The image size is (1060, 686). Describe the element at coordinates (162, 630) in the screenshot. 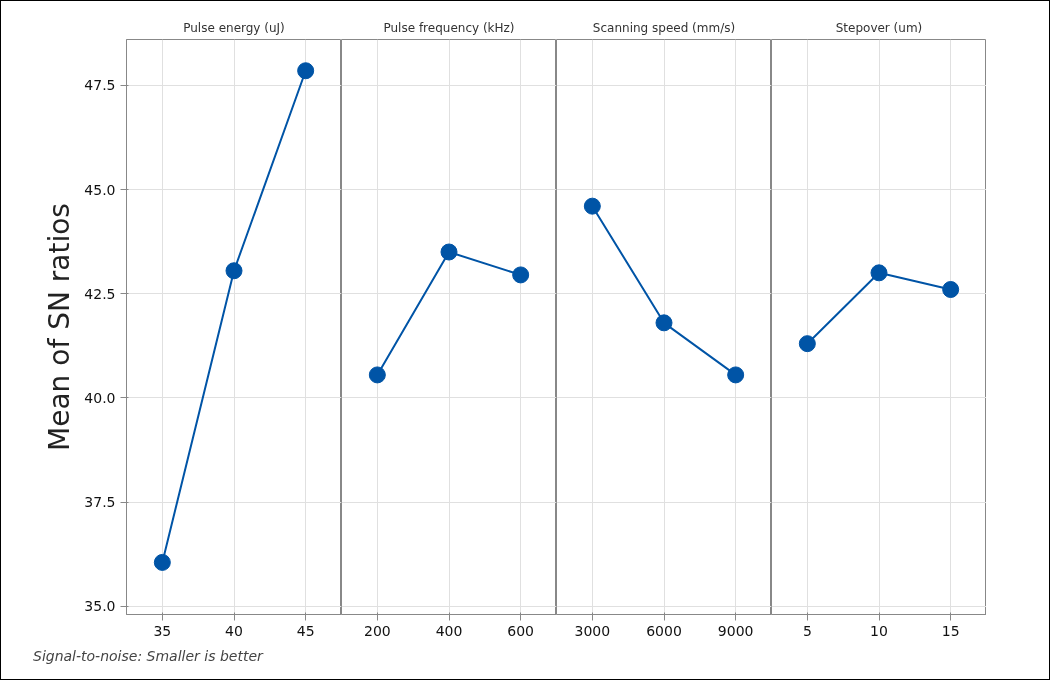

I see `x-tick-label: 35` at that location.